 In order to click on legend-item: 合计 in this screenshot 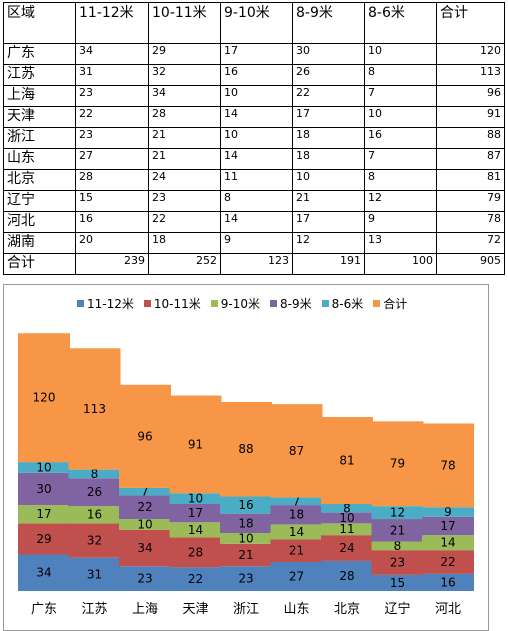, I will do `click(390, 303)`.